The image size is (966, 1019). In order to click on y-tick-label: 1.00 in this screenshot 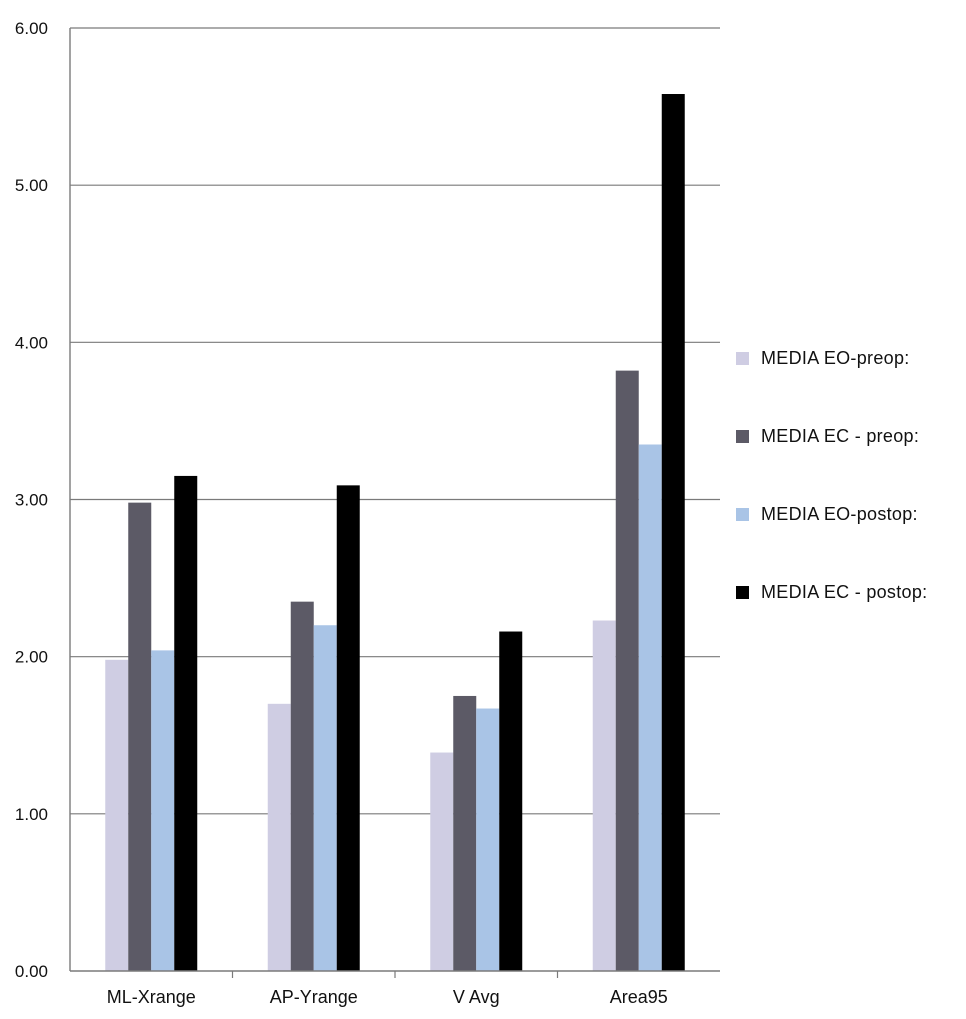, I will do `click(31, 814)`.